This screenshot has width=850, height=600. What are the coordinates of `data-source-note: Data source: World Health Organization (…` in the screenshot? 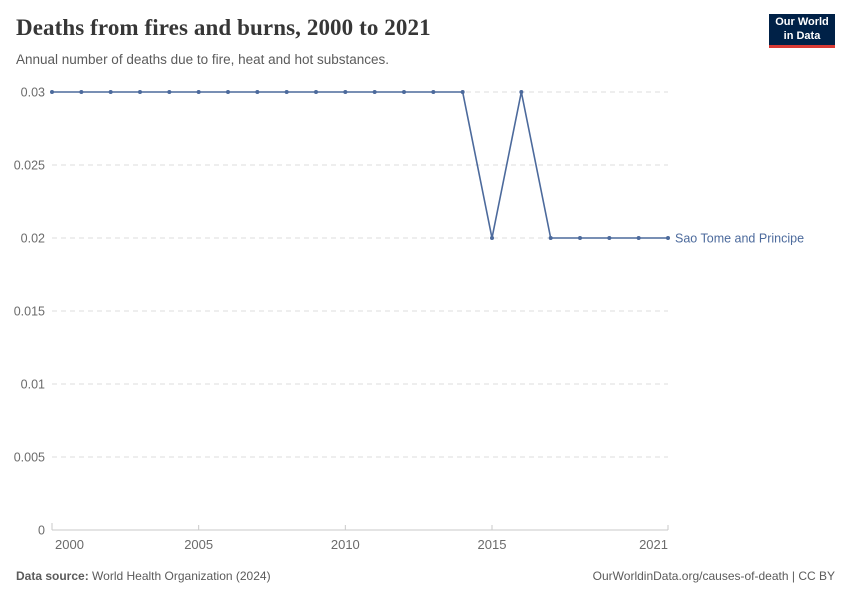 It's located at (143, 576).